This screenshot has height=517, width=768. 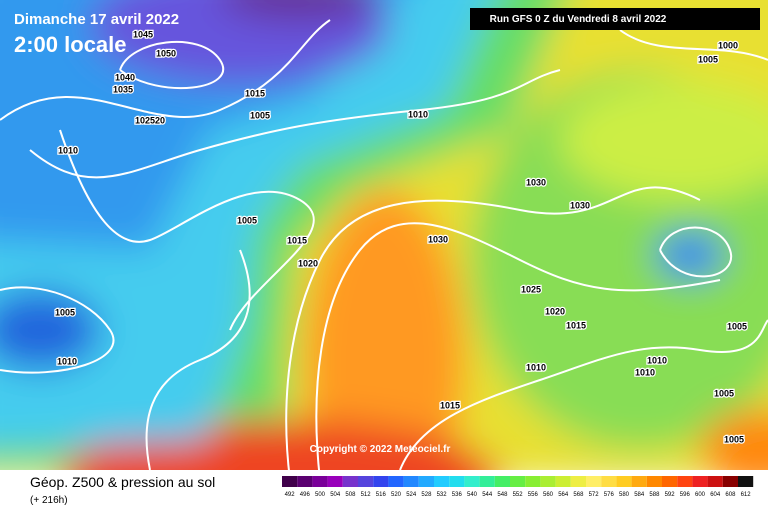 I want to click on legend-label: 492, so click(x=290, y=495).